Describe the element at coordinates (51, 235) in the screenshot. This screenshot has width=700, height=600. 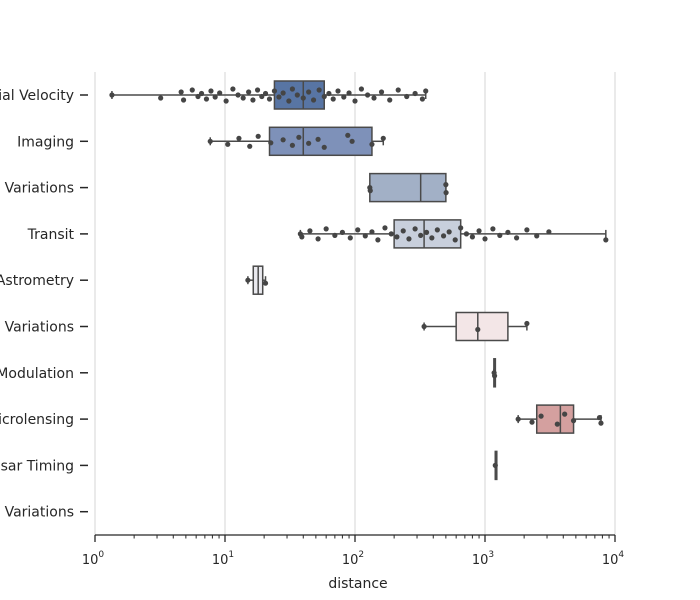
I see `y-category-label: Transit` at that location.